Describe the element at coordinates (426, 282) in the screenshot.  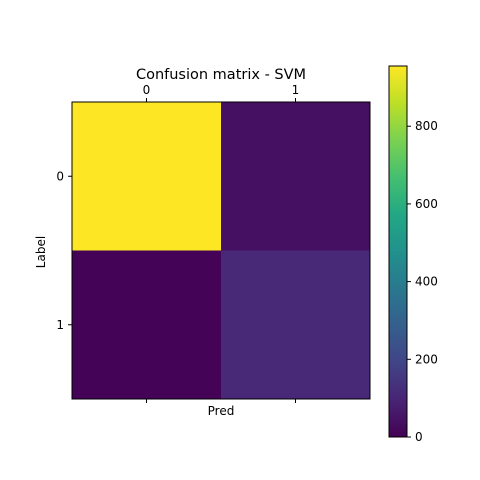
I see `colorbar-tick-label: 400` at that location.